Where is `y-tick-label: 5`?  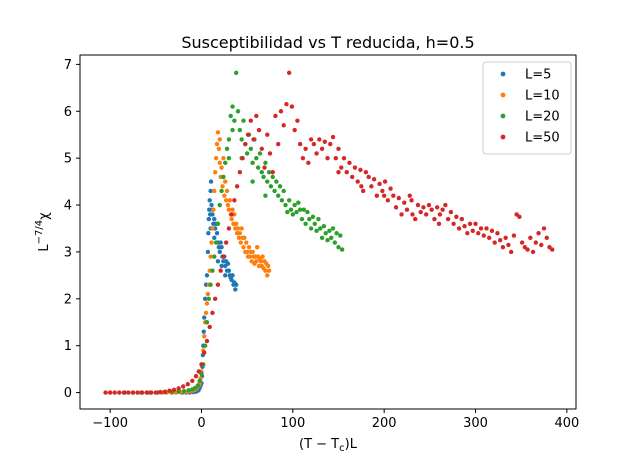 y-tick-label: 5 is located at coordinates (68, 159).